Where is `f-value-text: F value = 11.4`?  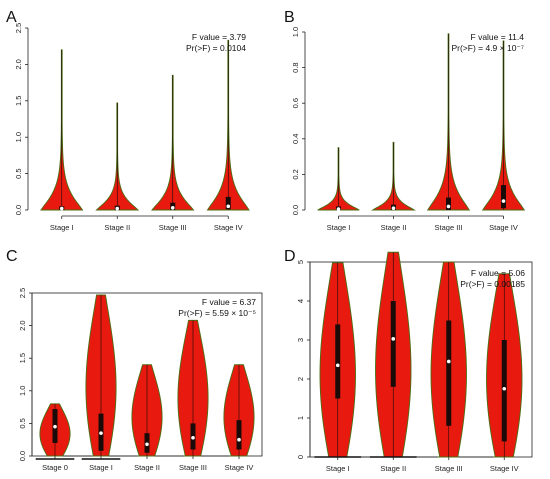 f-value-text: F value = 11.4 is located at coordinates (498, 37).